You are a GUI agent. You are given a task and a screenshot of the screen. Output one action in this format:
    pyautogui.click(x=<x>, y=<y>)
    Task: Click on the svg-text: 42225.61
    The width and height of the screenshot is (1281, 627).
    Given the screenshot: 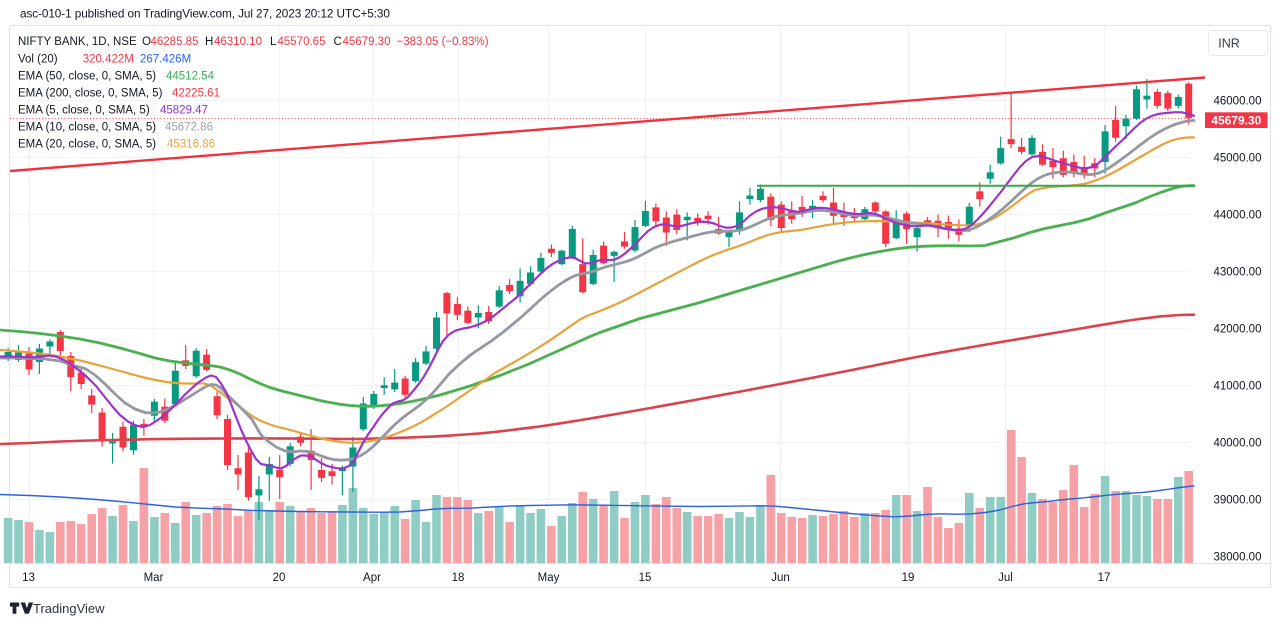 What is the action you would take?
    pyautogui.click(x=196, y=94)
    